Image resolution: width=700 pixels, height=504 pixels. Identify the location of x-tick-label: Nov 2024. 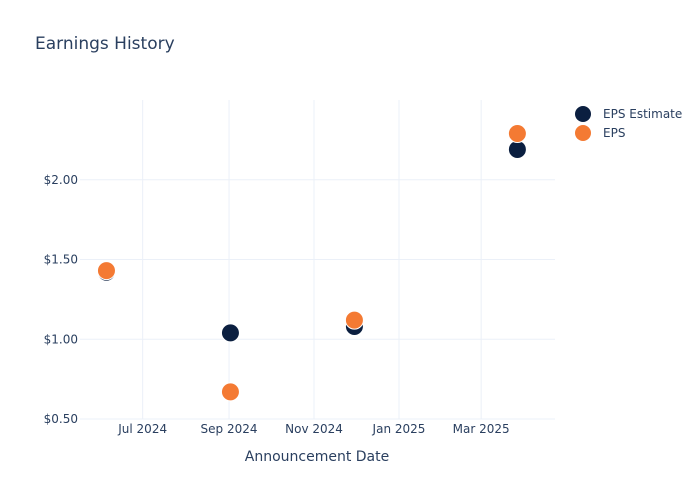
(314, 429).